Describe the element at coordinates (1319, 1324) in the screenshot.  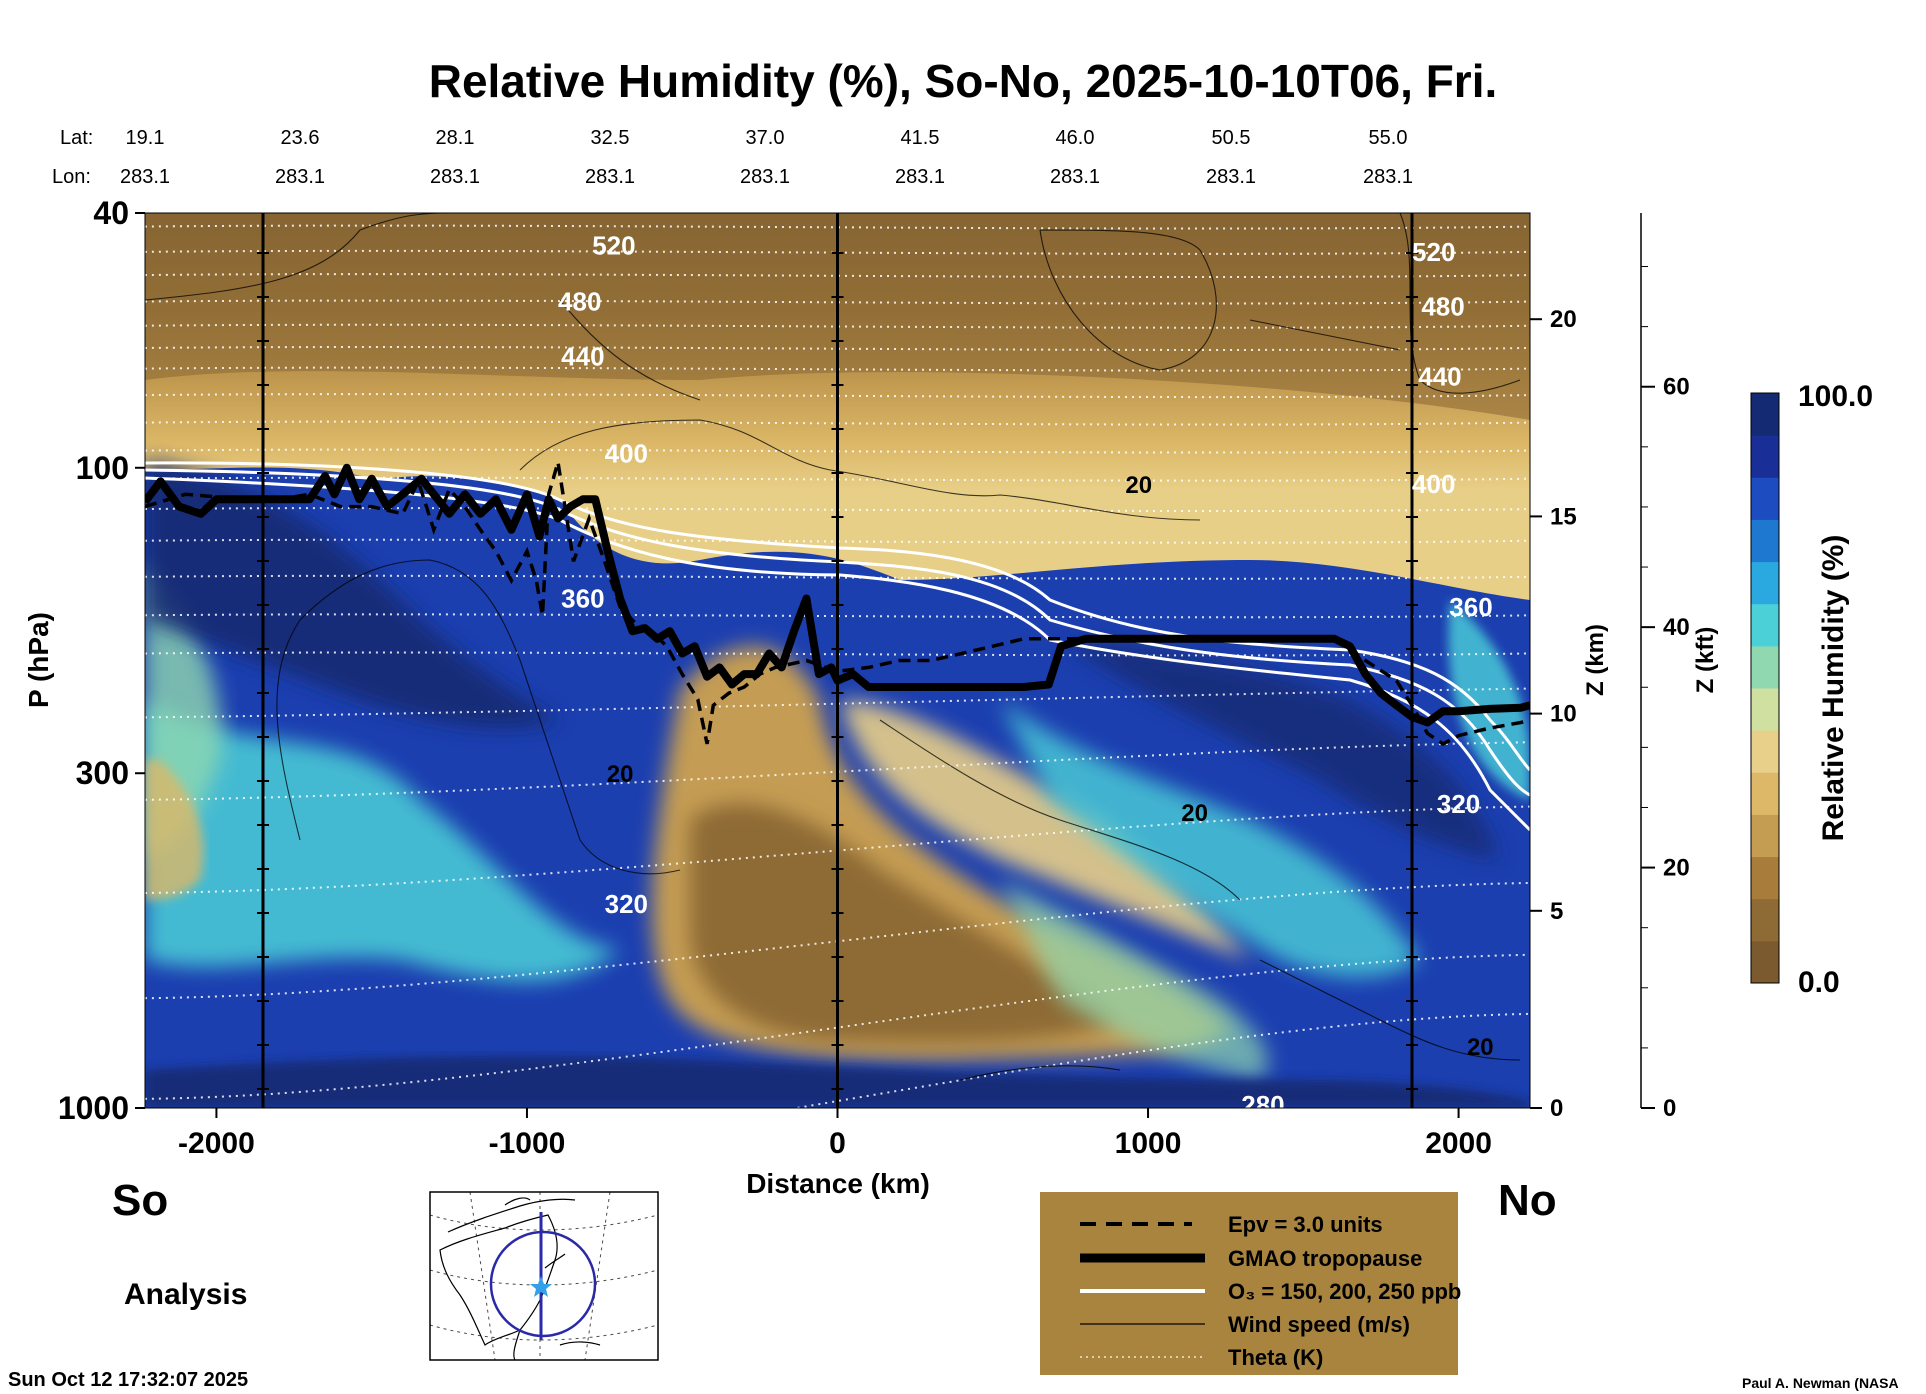
I see `legend-wind: Wind speed (m/s)` at that location.